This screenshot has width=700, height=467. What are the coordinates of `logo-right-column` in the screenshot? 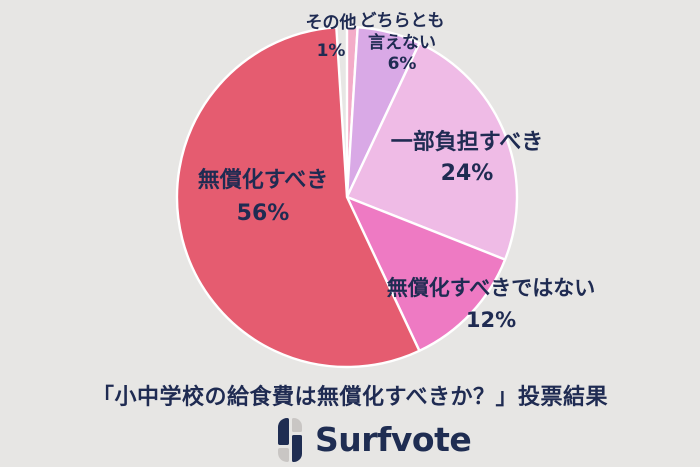 It's located at (296, 439).